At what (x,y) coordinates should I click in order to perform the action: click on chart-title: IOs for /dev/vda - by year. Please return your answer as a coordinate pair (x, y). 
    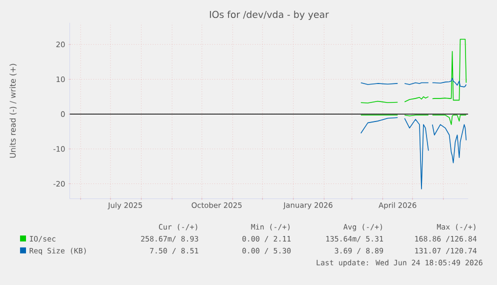
    Looking at the image, I should click on (269, 15).